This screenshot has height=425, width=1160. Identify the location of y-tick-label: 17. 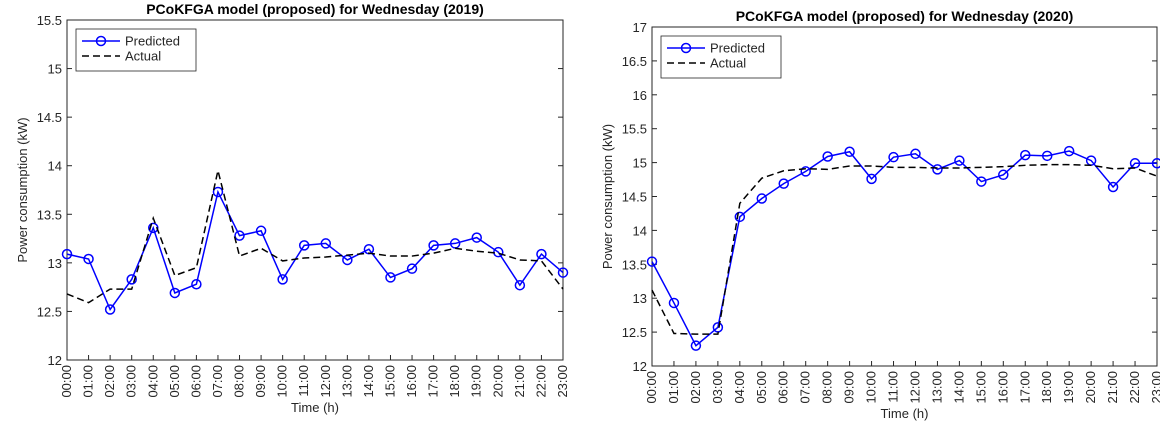
(640, 27).